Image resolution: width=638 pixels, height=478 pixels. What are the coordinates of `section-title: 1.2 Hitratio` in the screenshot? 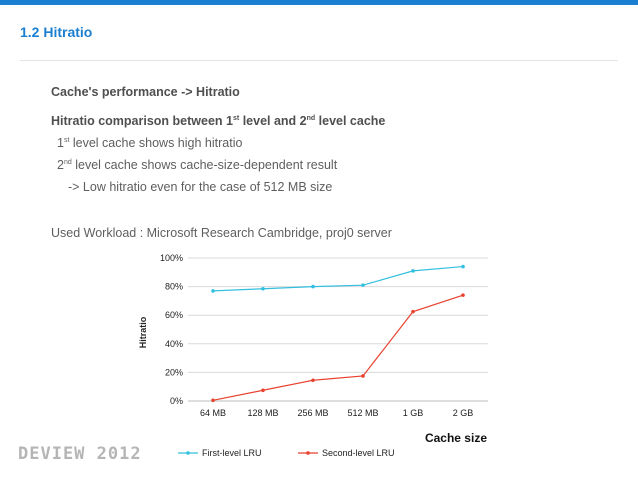 It's located at (56, 32).